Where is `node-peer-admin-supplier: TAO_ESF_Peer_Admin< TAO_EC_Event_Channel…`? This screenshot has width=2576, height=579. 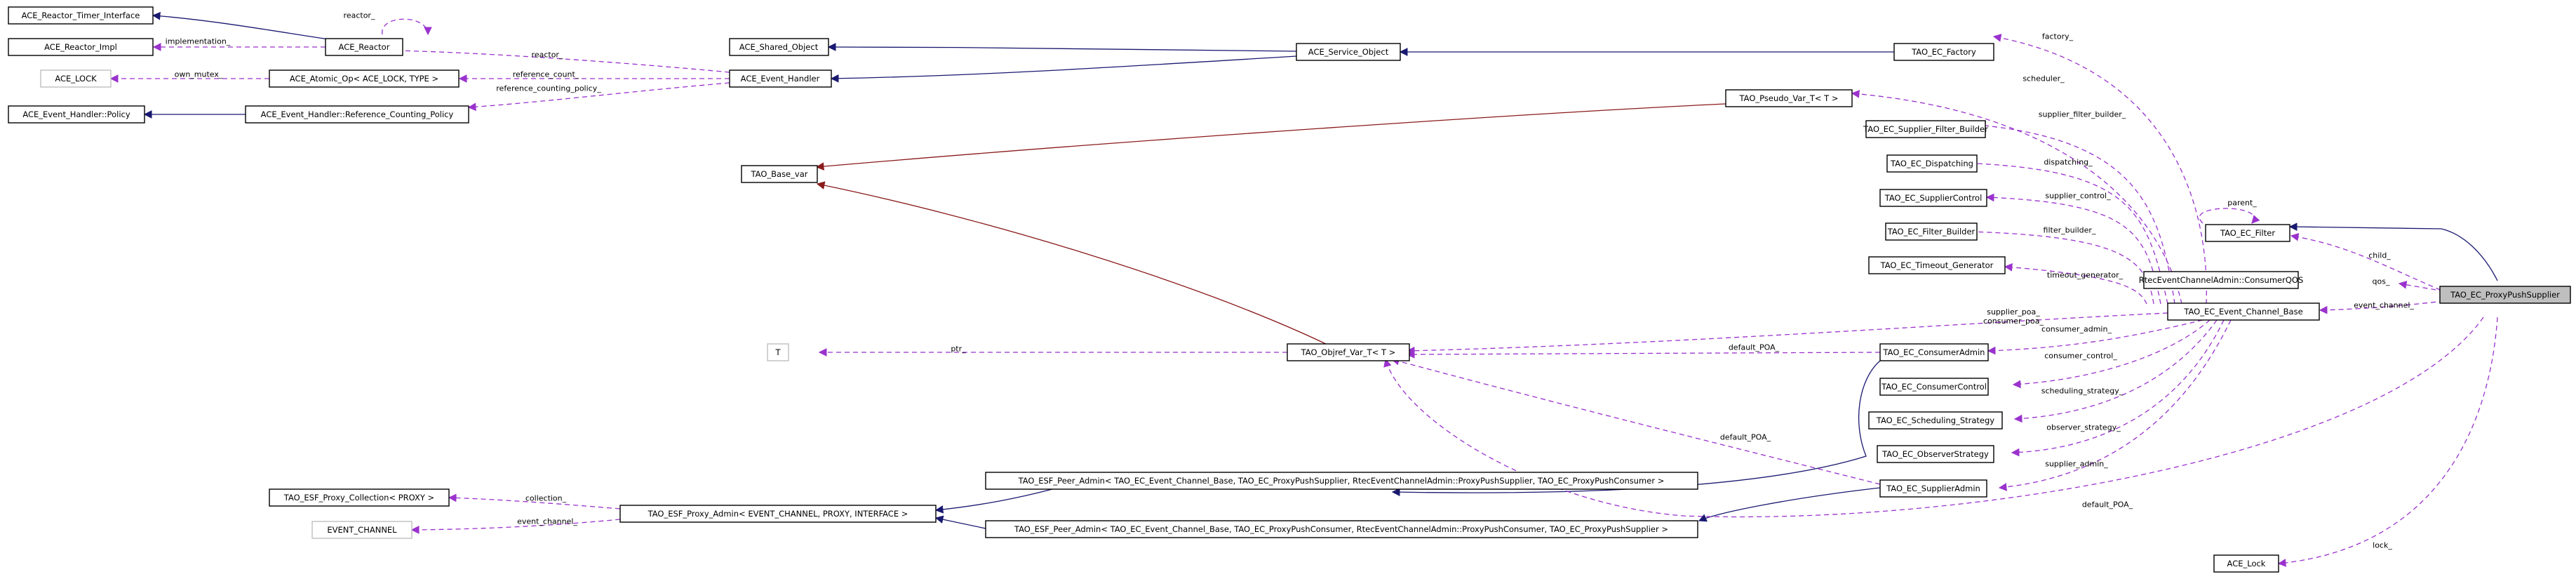 node-peer-admin-supplier: TAO_ESF_Peer_Admin< TAO_EC_Event_Channel… is located at coordinates (1341, 481).